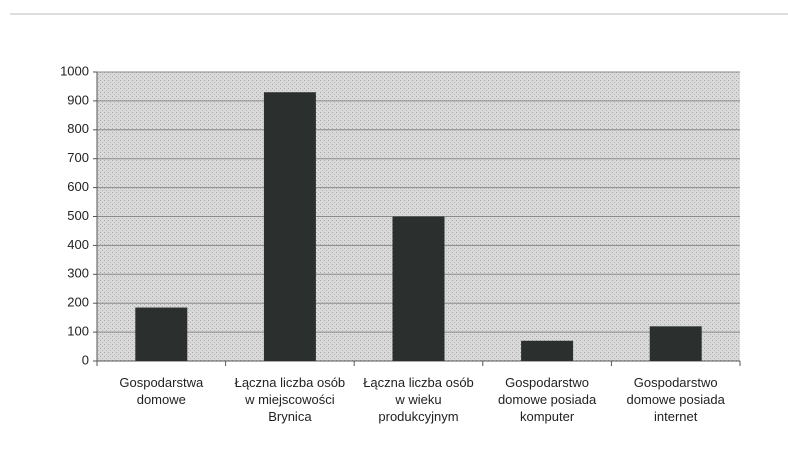 This screenshot has height=451, width=788. Describe the element at coordinates (78, 244) in the screenshot. I see `y-tick-label: 400` at that location.